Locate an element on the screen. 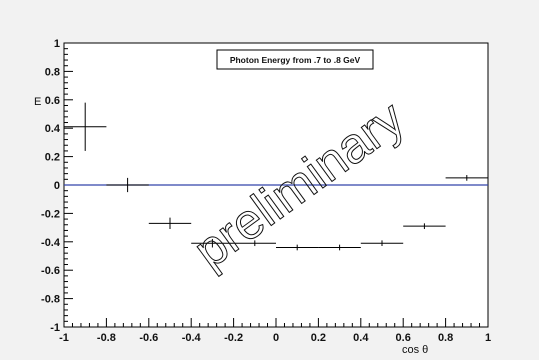  x-tick-label: 0 is located at coordinates (276, 338).